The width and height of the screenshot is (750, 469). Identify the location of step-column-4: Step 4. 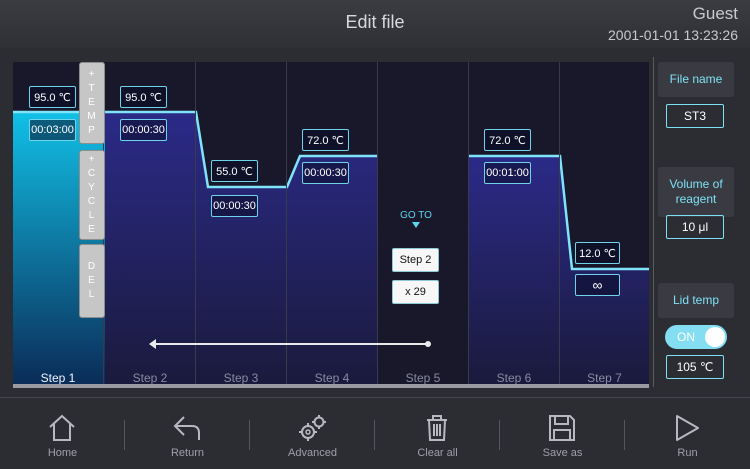
(332, 225).